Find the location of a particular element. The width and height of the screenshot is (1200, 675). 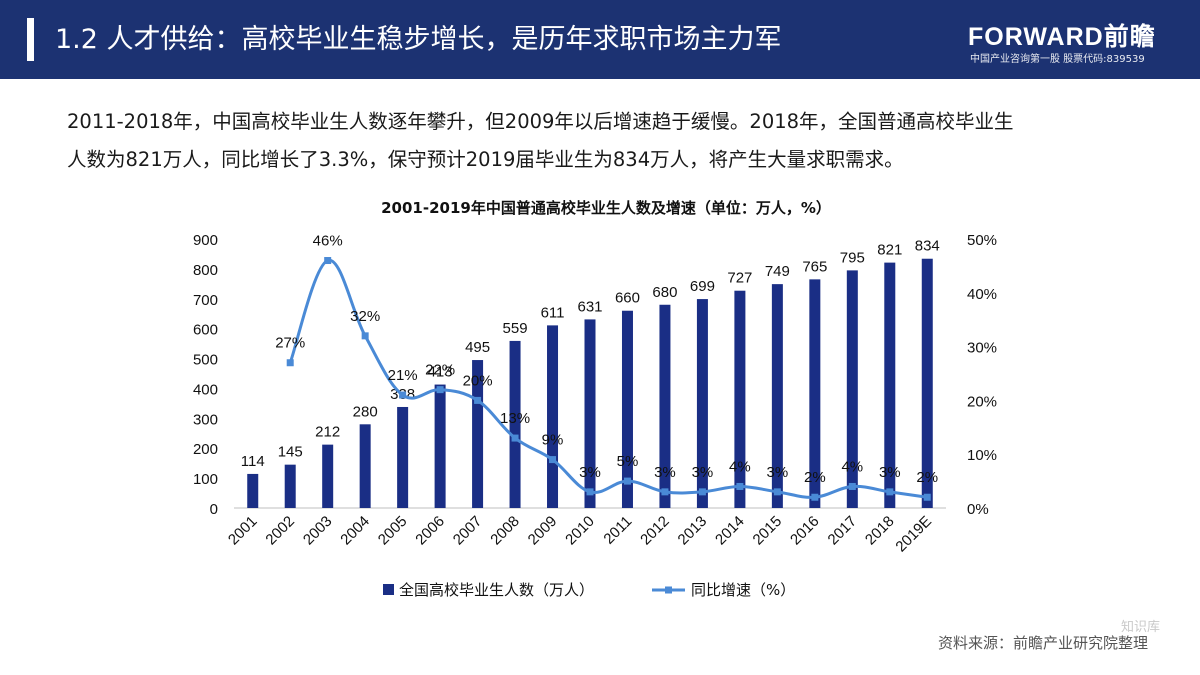

x-tick-label: 2012 is located at coordinates (655, 531).